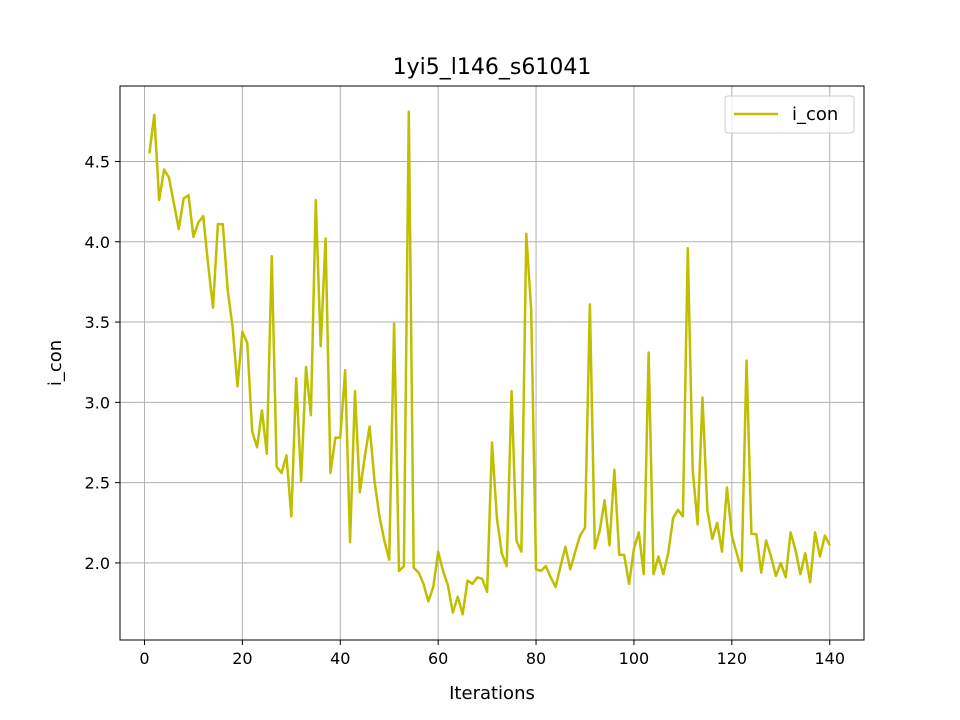 The image size is (960, 720). What do you see at coordinates (97, 242) in the screenshot?
I see `y-tick-label: 4.0` at bounding box center [97, 242].